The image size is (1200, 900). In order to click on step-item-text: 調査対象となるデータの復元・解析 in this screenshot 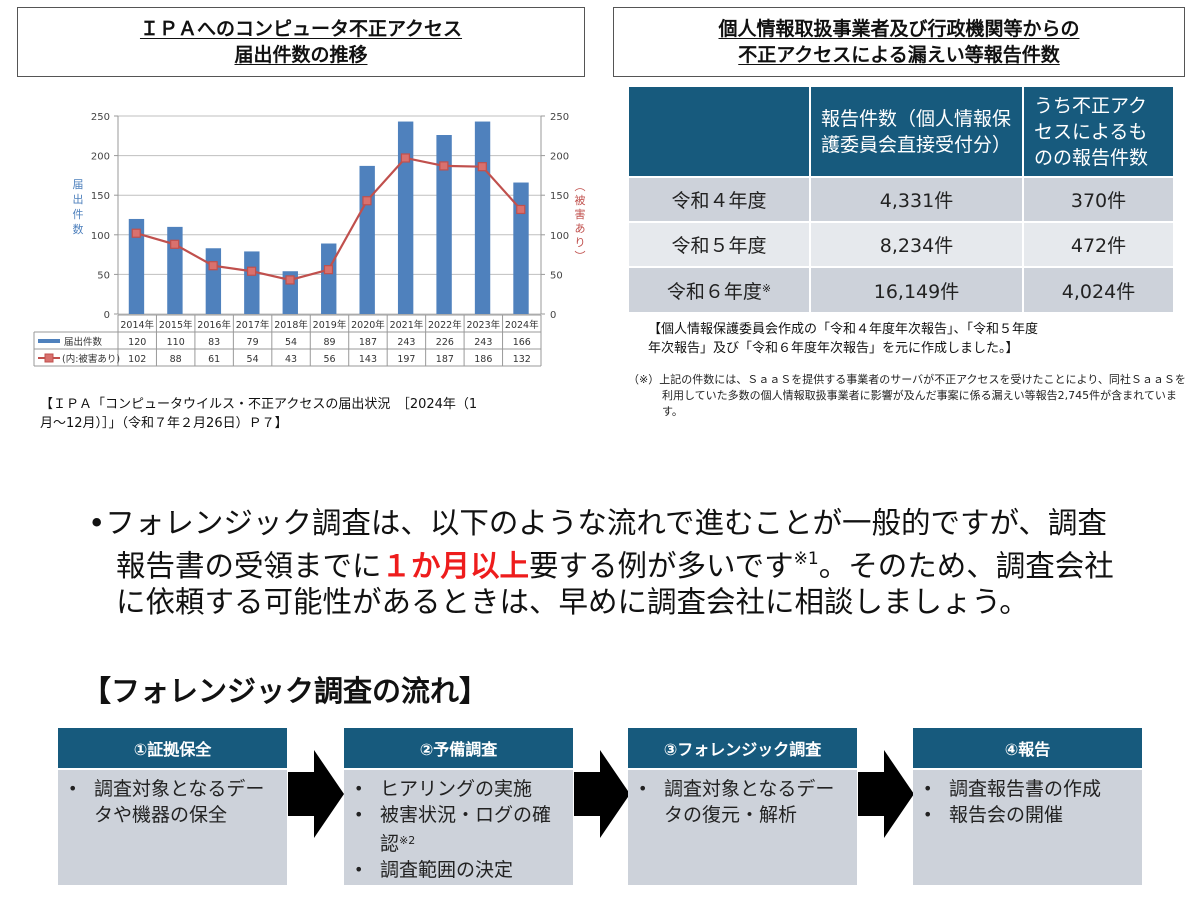, I will do `click(749, 802)`.